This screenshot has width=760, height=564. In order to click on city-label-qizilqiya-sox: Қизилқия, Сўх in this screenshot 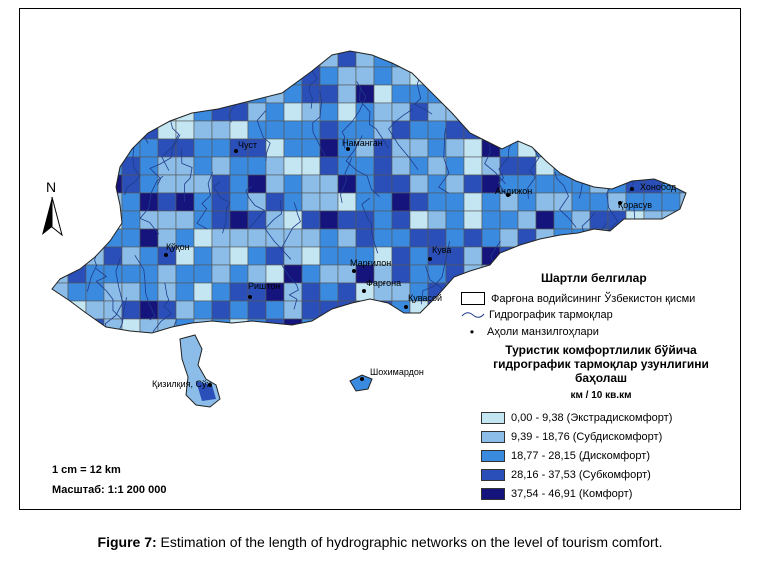, I will do `click(182, 384)`.